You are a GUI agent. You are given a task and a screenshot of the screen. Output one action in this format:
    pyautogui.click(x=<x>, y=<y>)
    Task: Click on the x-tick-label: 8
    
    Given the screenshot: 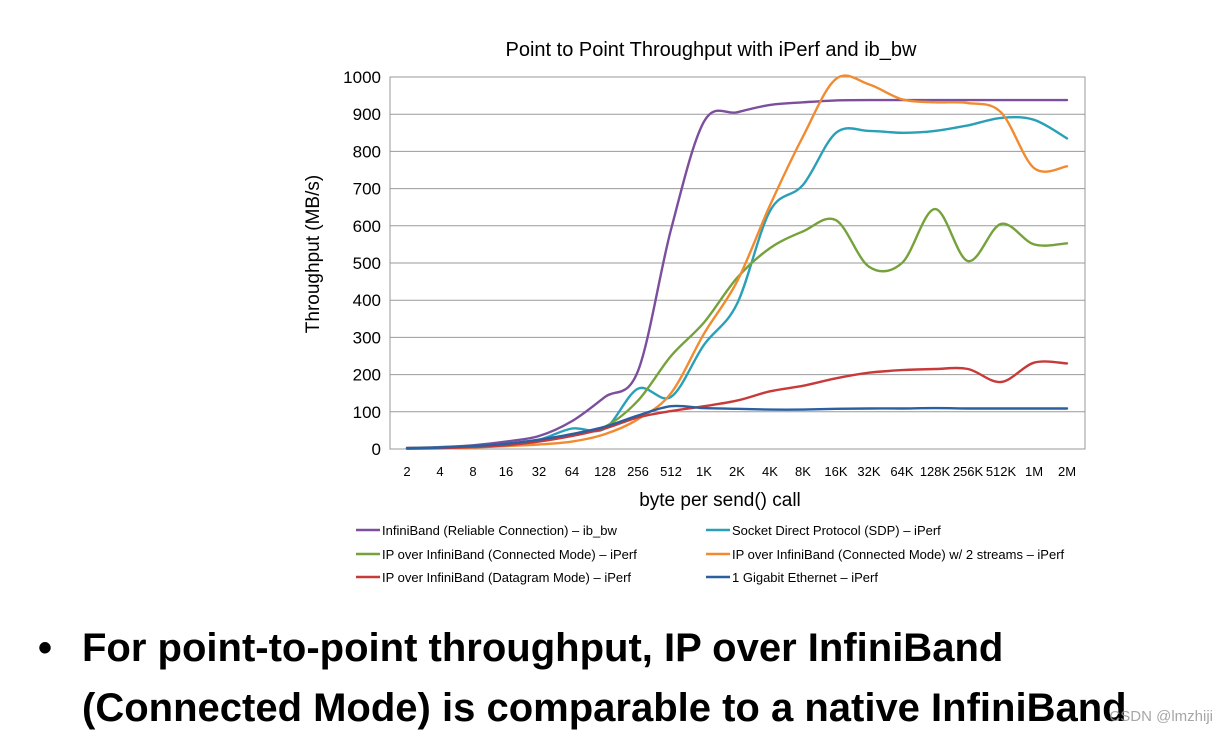 What is the action you would take?
    pyautogui.click(x=472, y=471)
    